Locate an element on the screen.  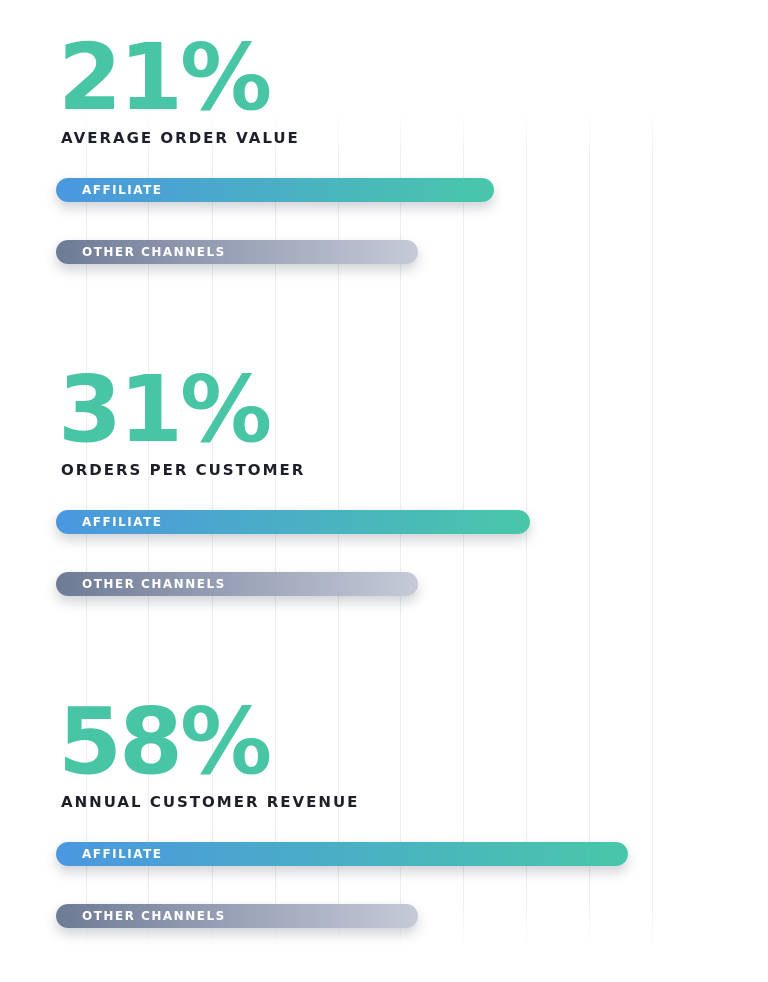
metric-title: AVERAGE ORDER VALUE is located at coordinates (180, 138).